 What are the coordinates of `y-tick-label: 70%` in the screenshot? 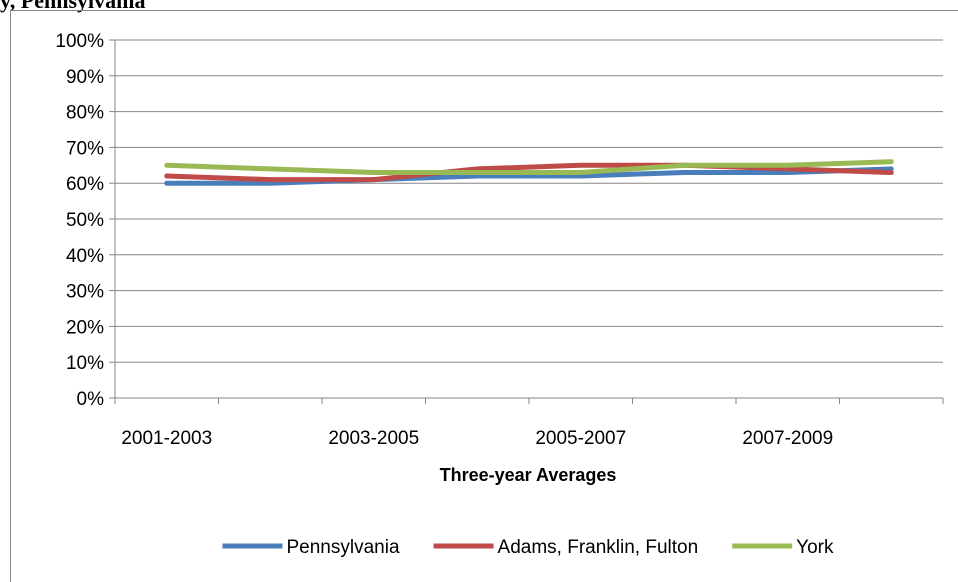 It's located at (85, 148).